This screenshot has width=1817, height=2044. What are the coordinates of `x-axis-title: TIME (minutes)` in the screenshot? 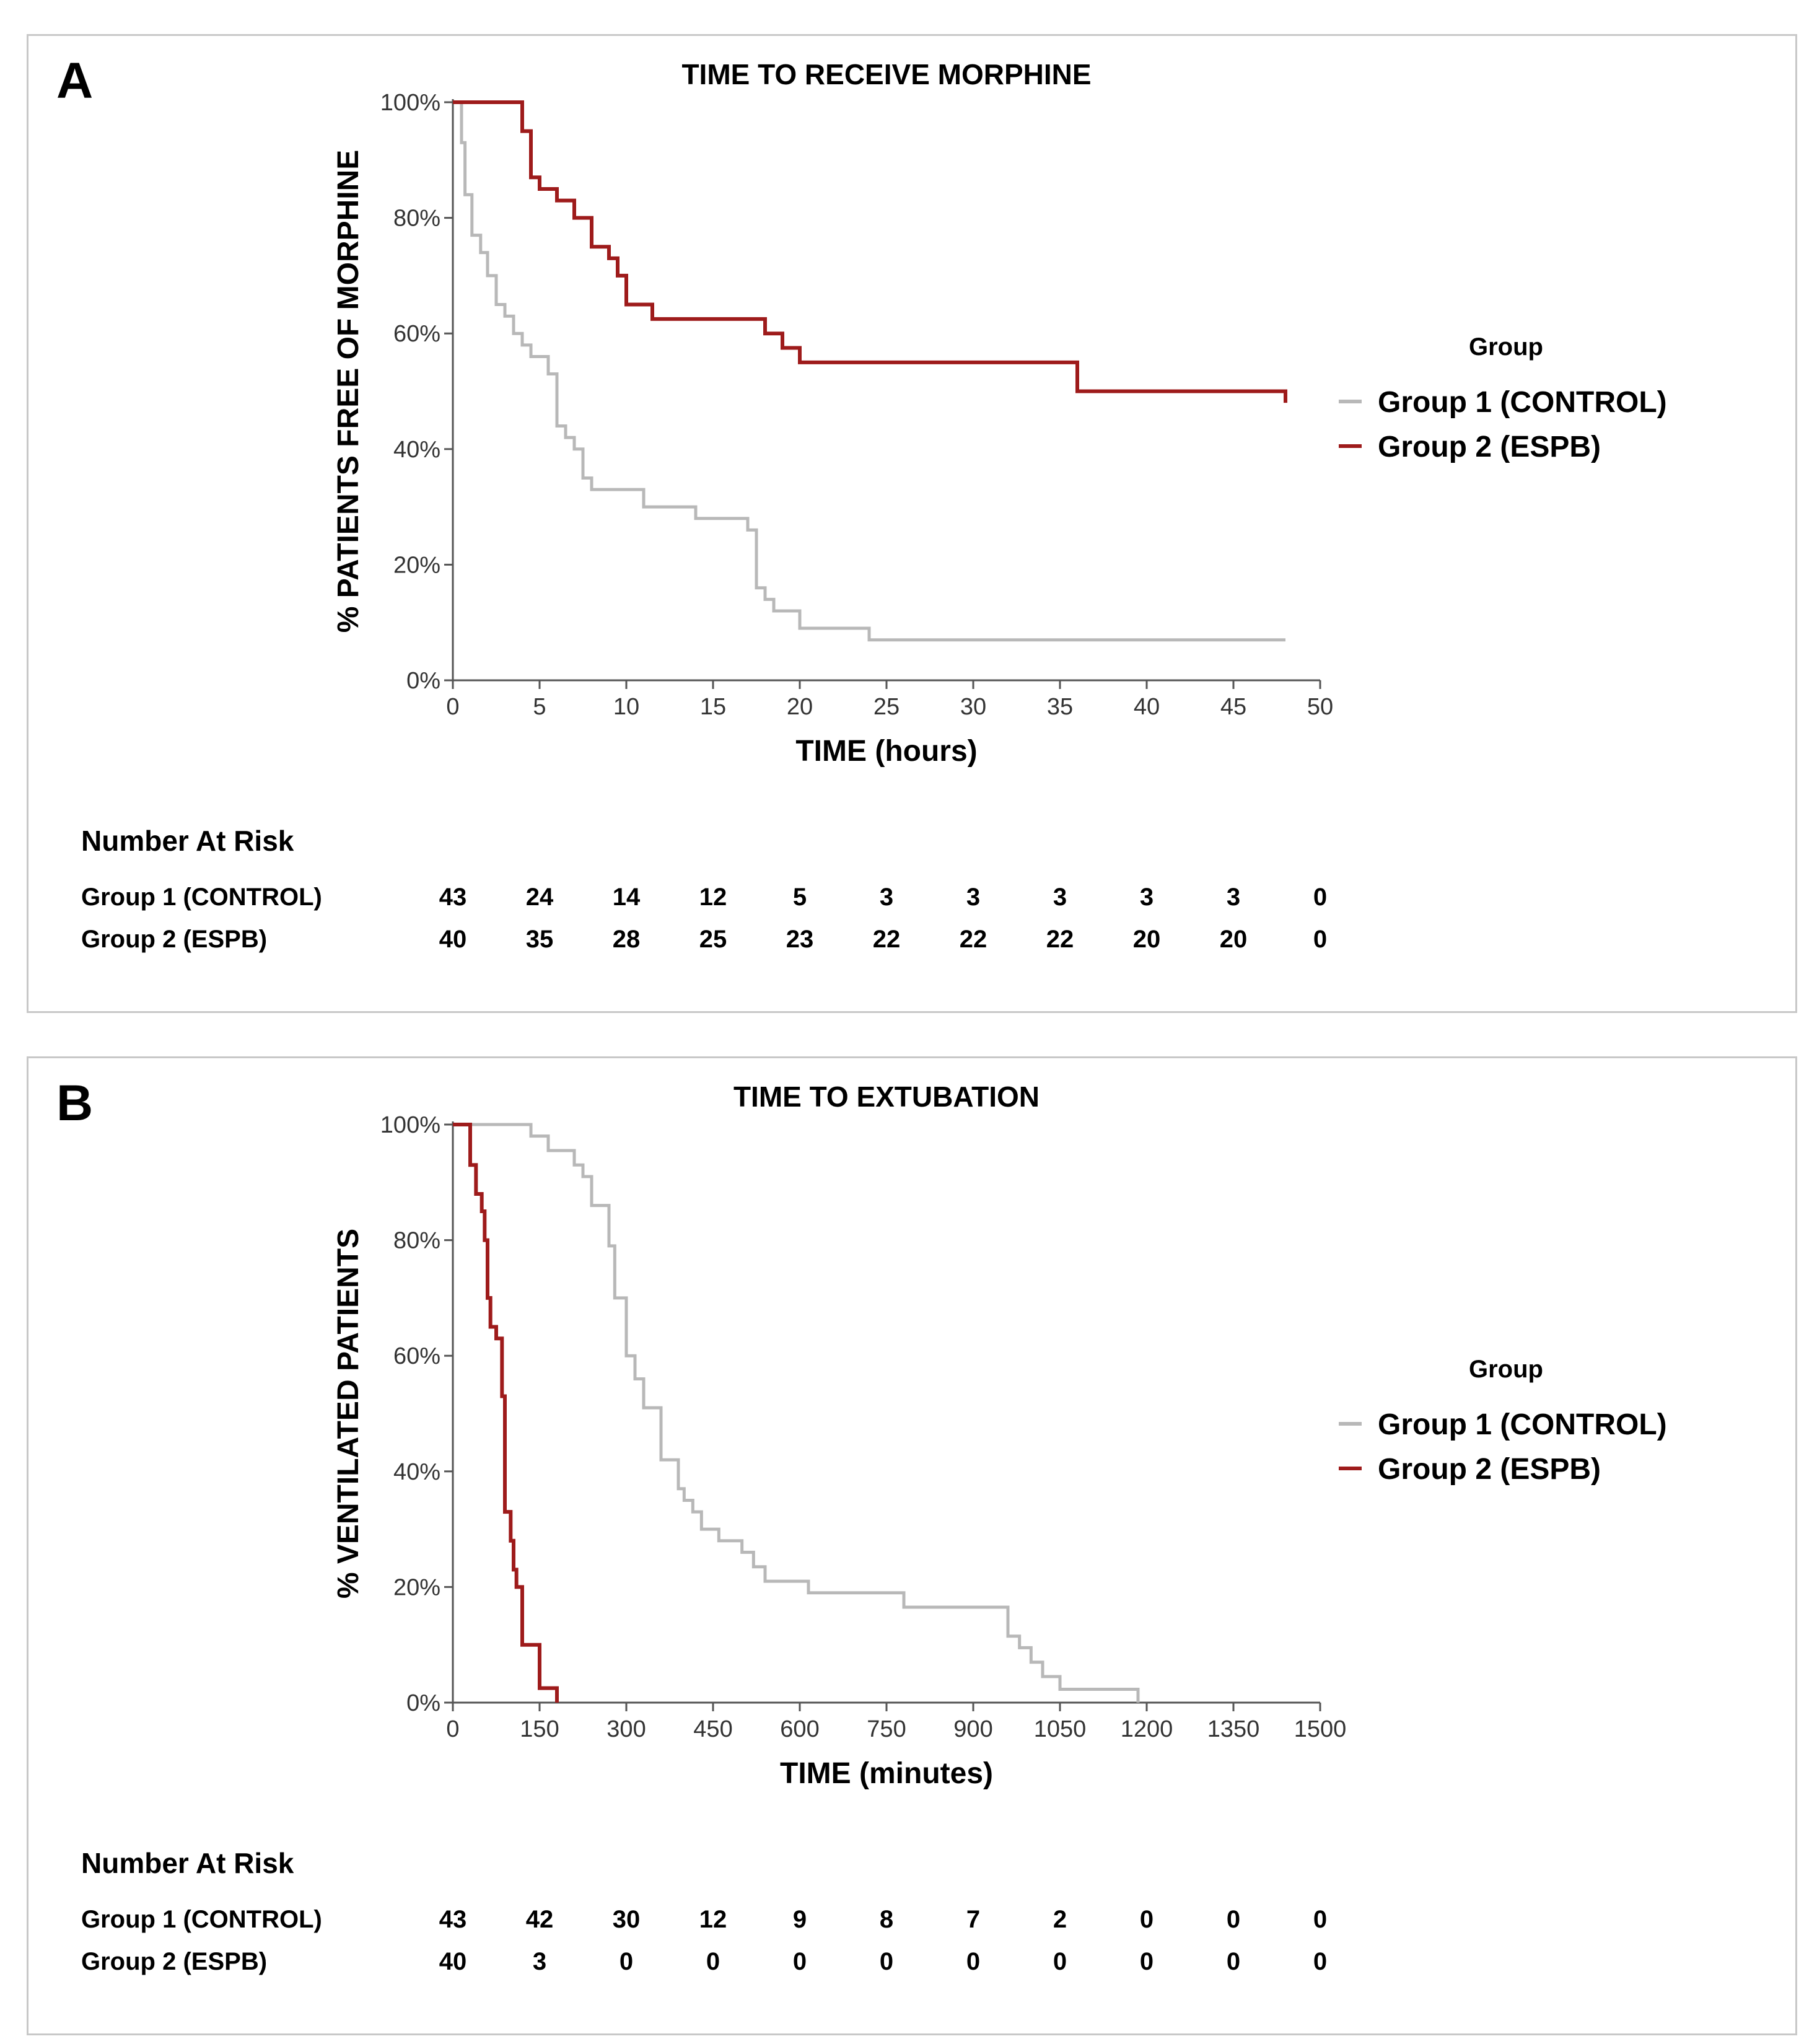 It's located at (886, 1773).